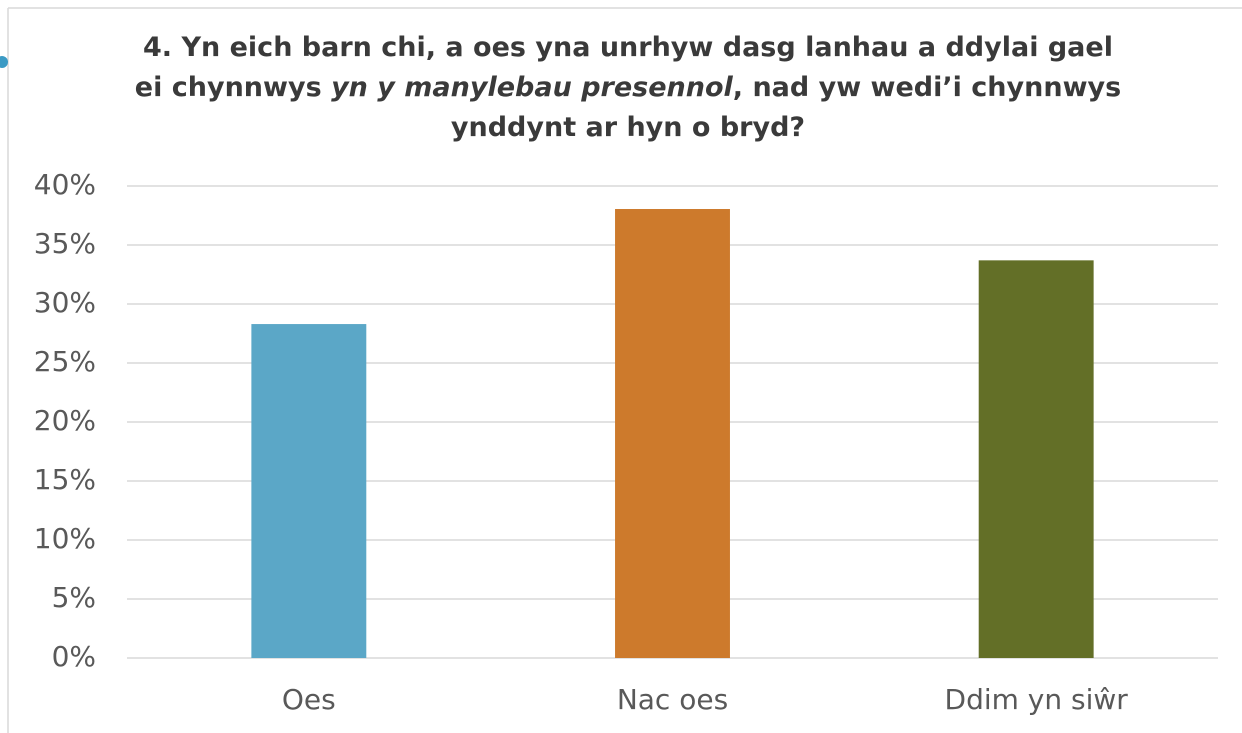  What do you see at coordinates (4, 62) in the screenshot?
I see `marker-dot` at bounding box center [4, 62].